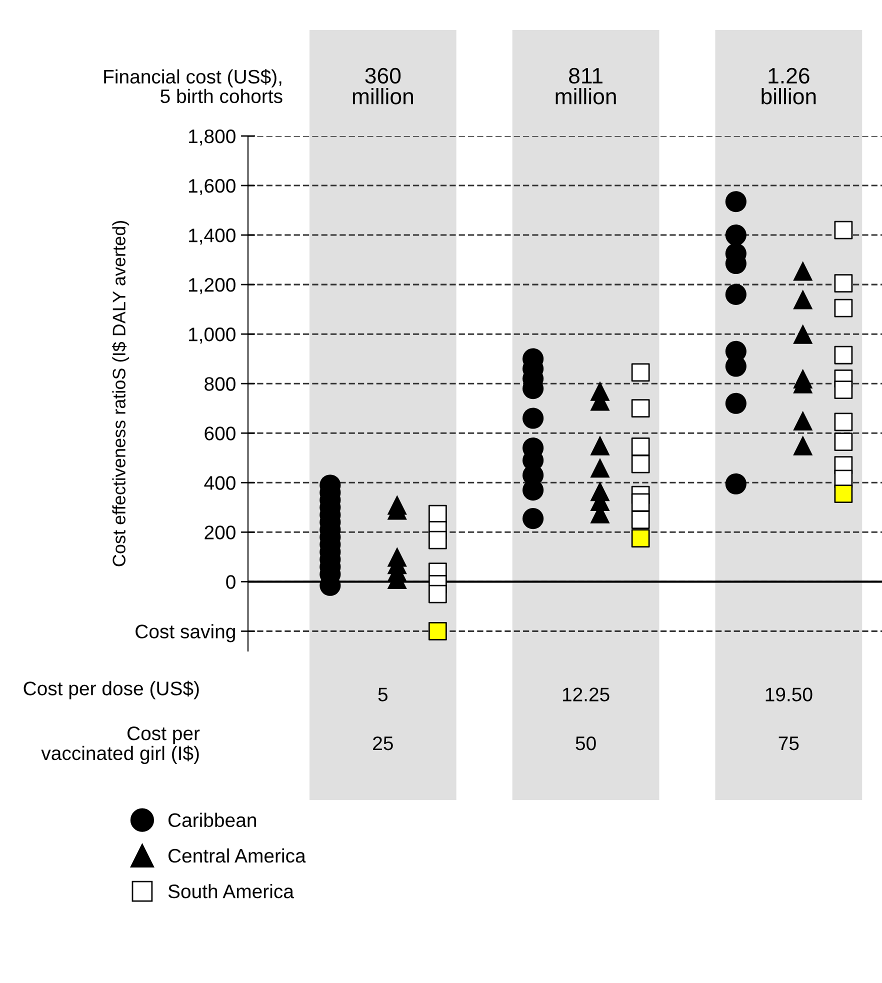 The width and height of the screenshot is (882, 983). I want to click on y-tick-label: Cost saving, so click(185, 633).